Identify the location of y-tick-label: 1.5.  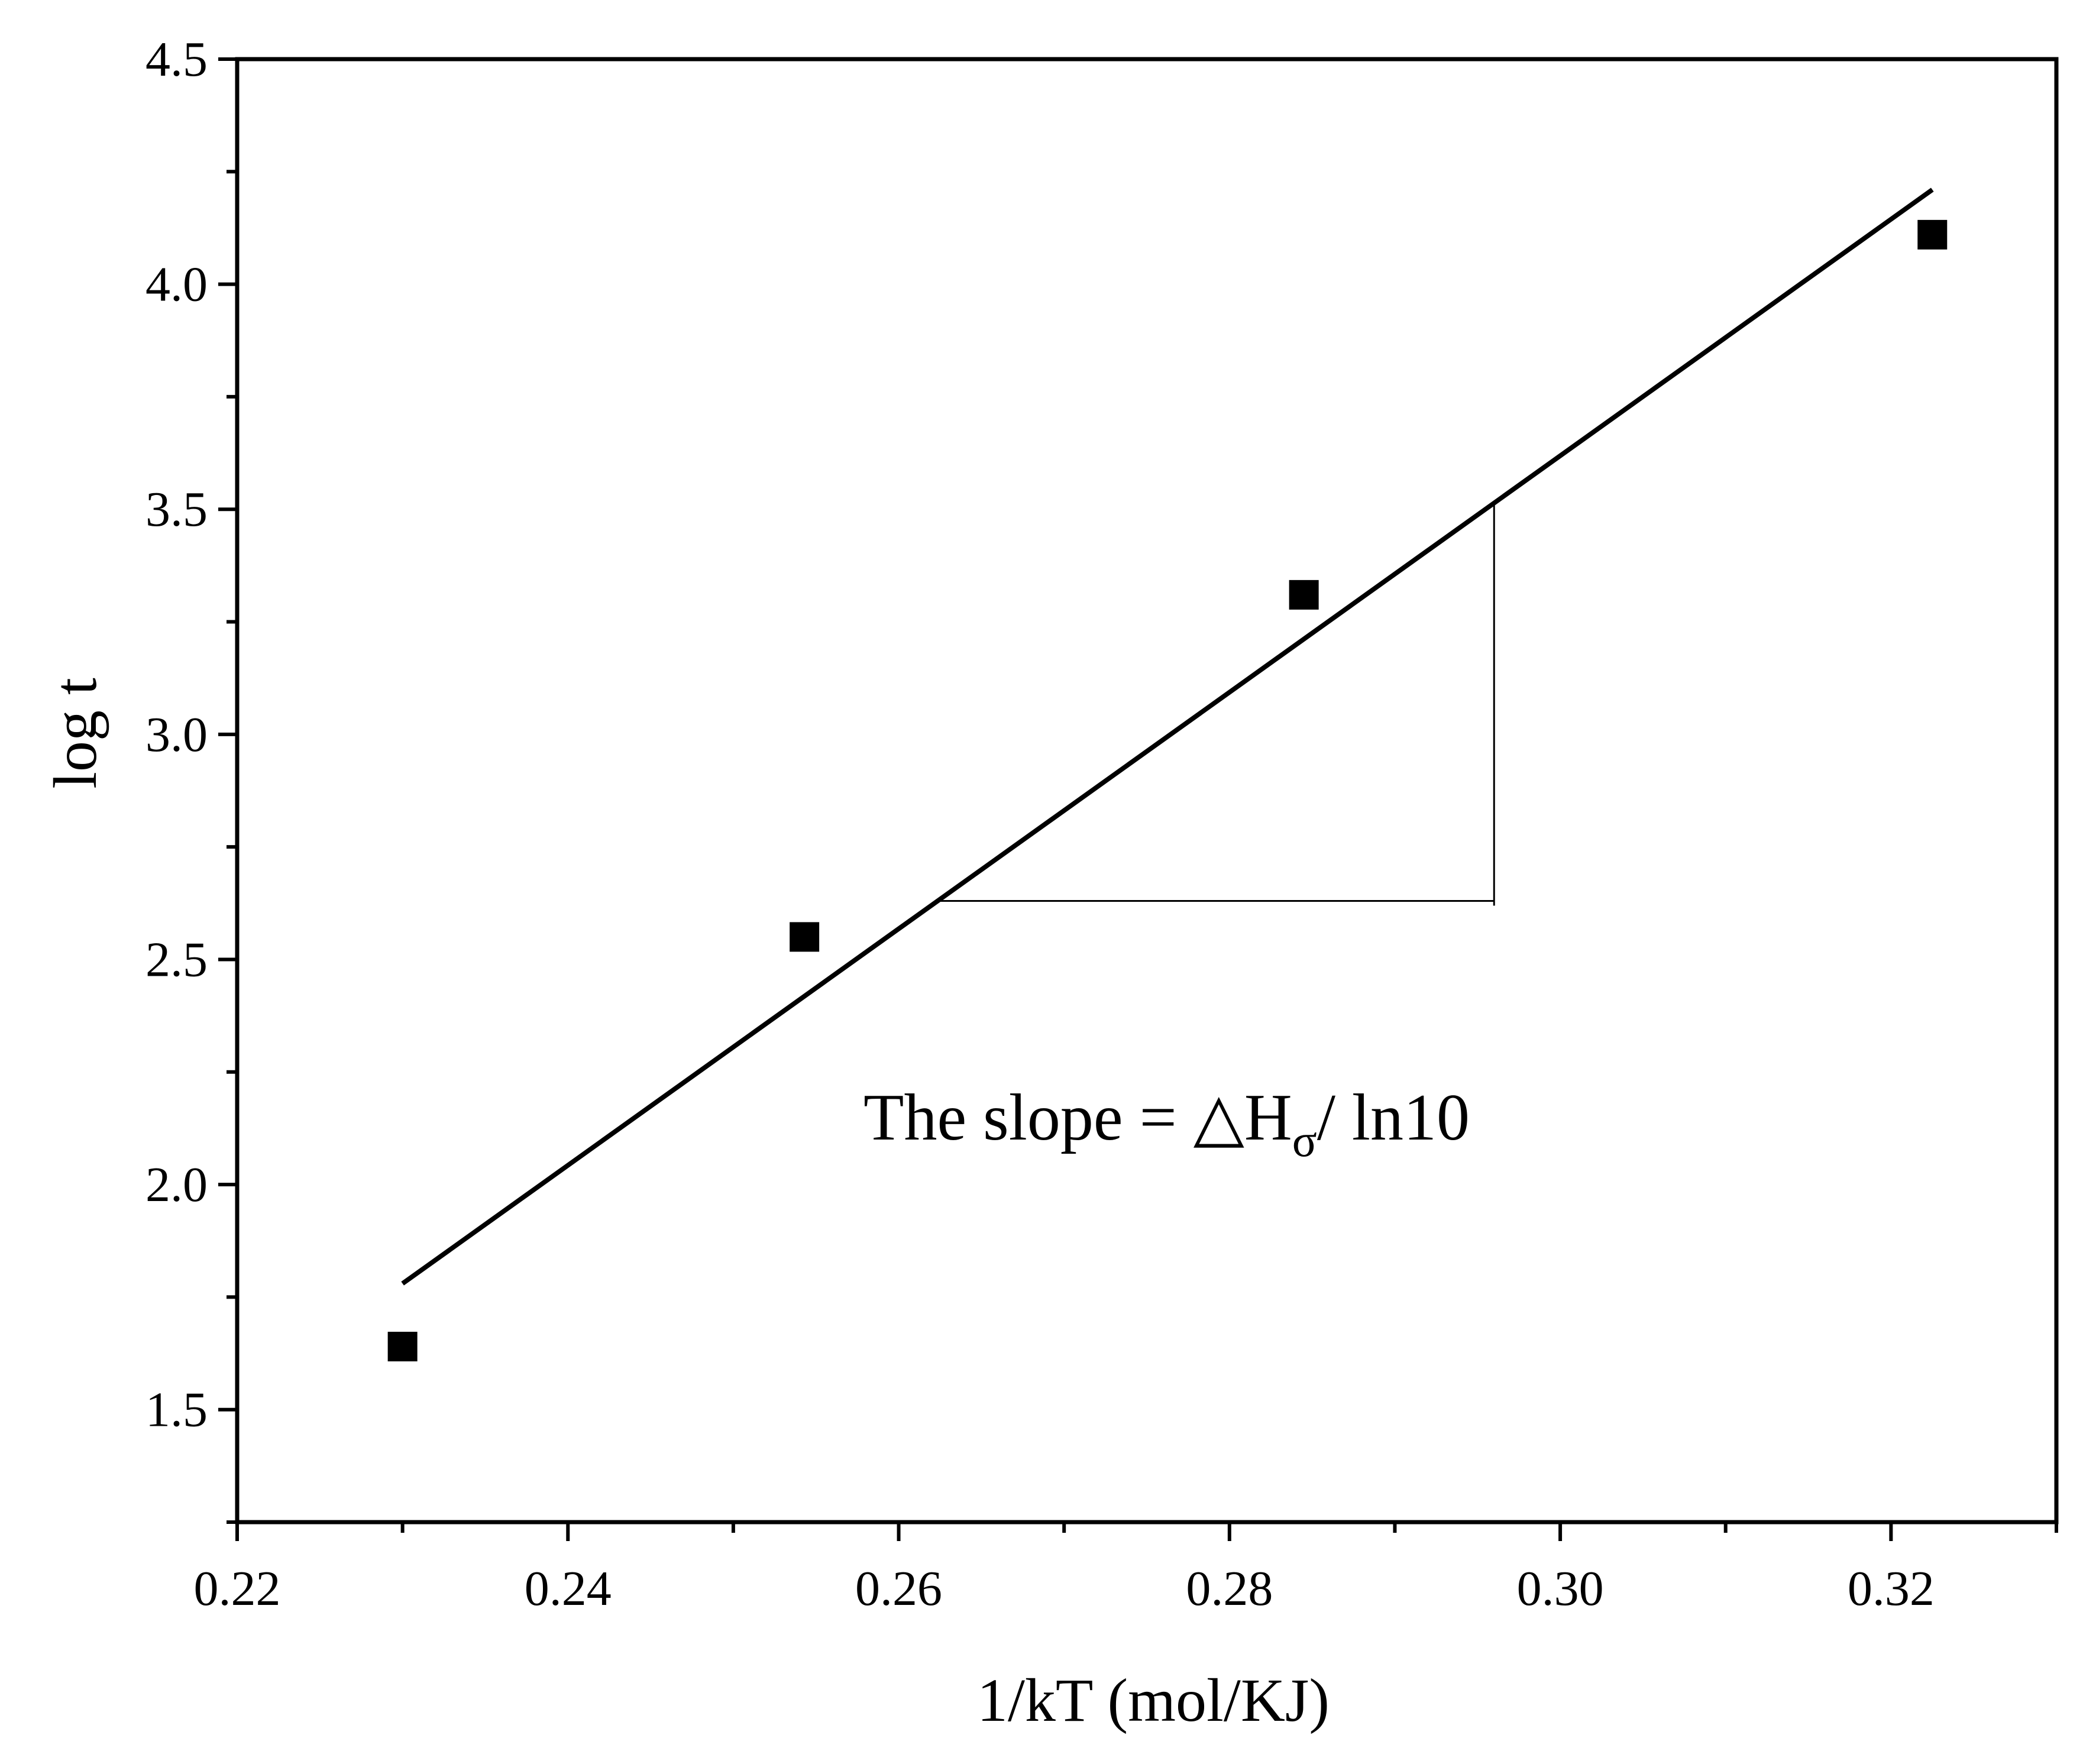
(176, 1410).